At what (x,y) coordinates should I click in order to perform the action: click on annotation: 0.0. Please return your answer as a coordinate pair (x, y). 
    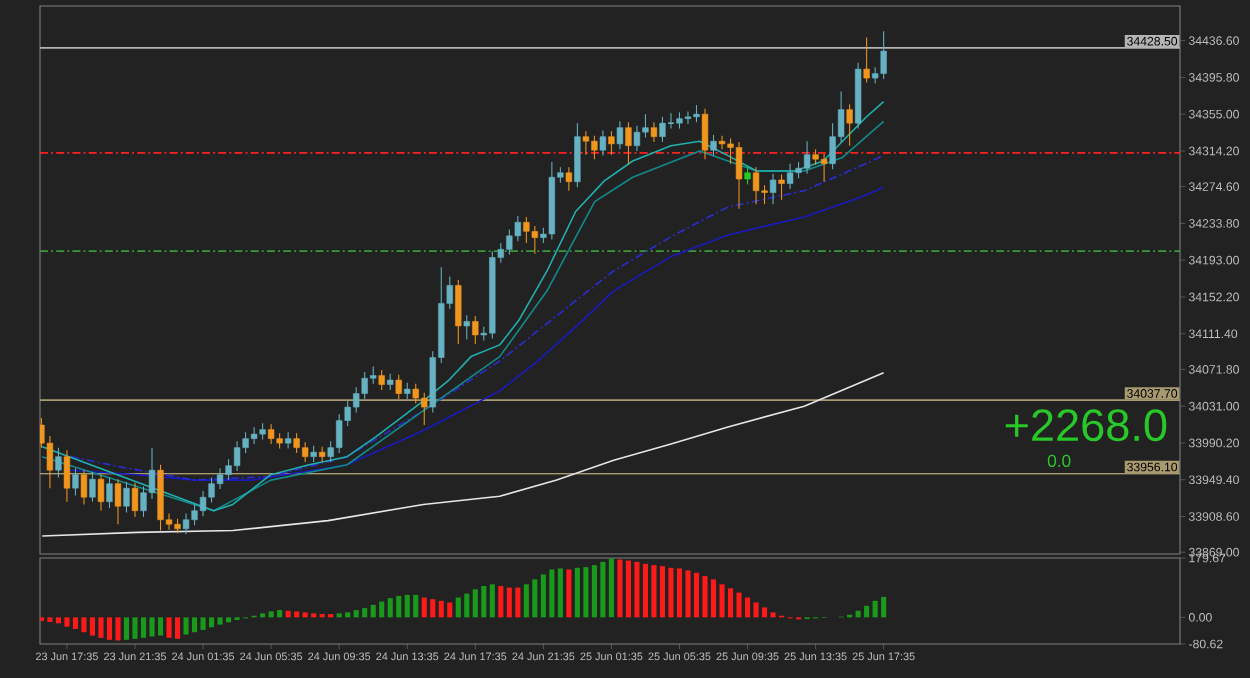
    Looking at the image, I should click on (1059, 460).